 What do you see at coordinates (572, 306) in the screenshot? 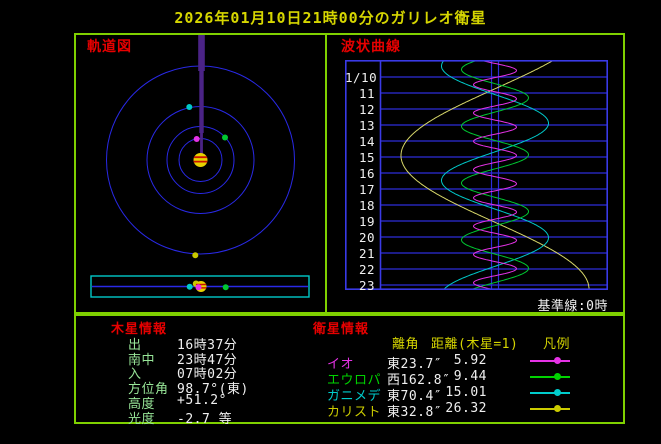
I see `baseline-note: 基準線:0時` at bounding box center [572, 306].